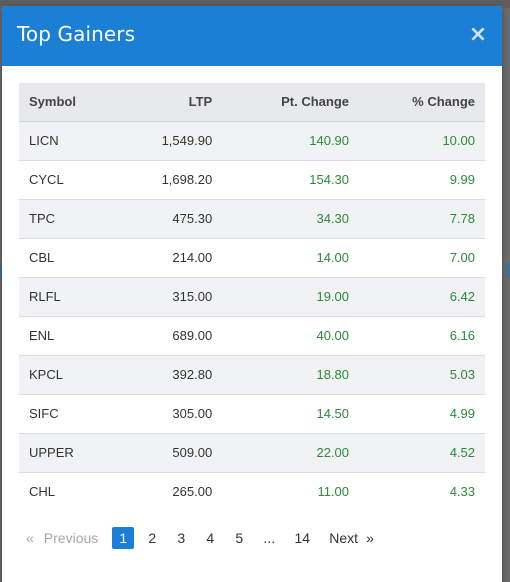 The image size is (510, 582). Describe the element at coordinates (30, 538) in the screenshot. I see `previous-arrow-icon: «` at that location.